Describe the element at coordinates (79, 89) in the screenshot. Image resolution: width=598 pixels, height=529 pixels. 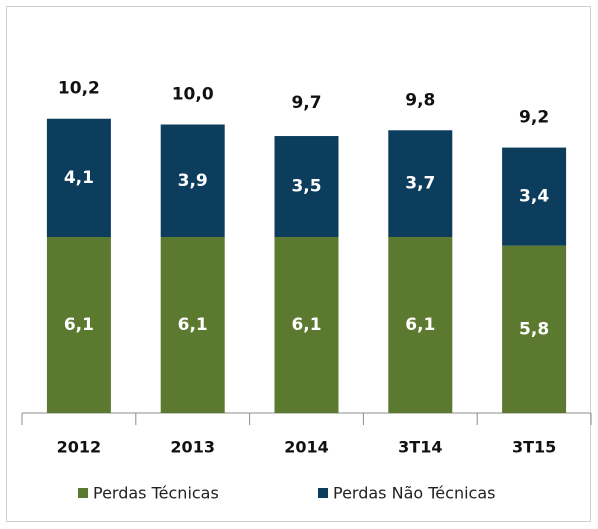
I see `total-label: 10,2` at that location.